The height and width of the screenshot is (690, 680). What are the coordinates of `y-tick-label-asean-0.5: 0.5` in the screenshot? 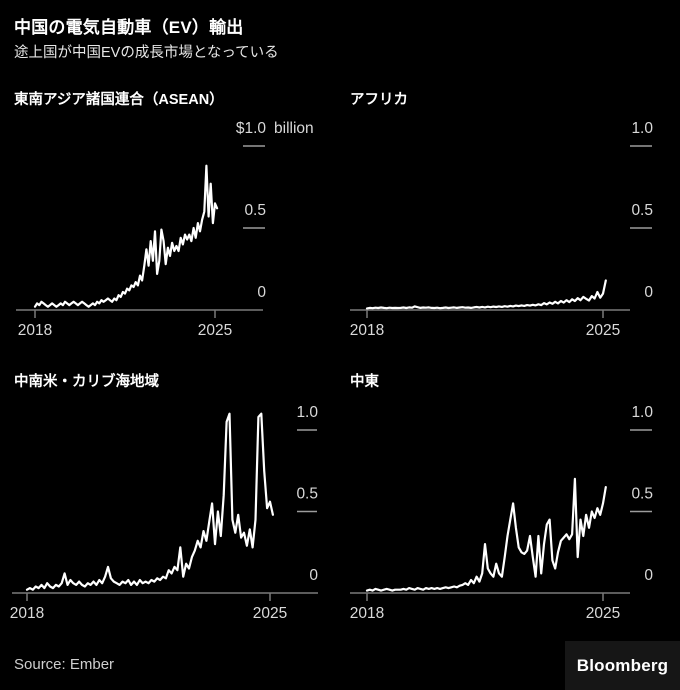 It's located at (255, 210).